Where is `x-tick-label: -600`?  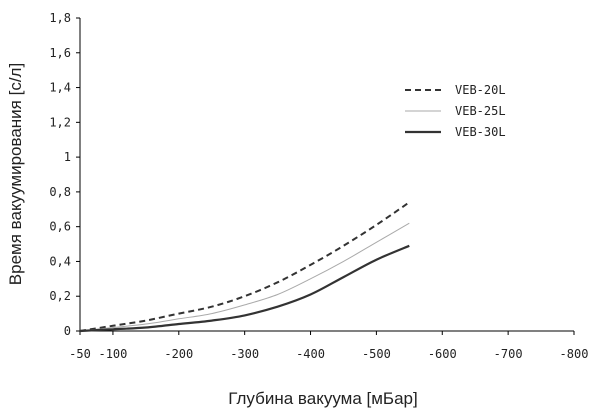 x-tick-label: -600 is located at coordinates (442, 354).